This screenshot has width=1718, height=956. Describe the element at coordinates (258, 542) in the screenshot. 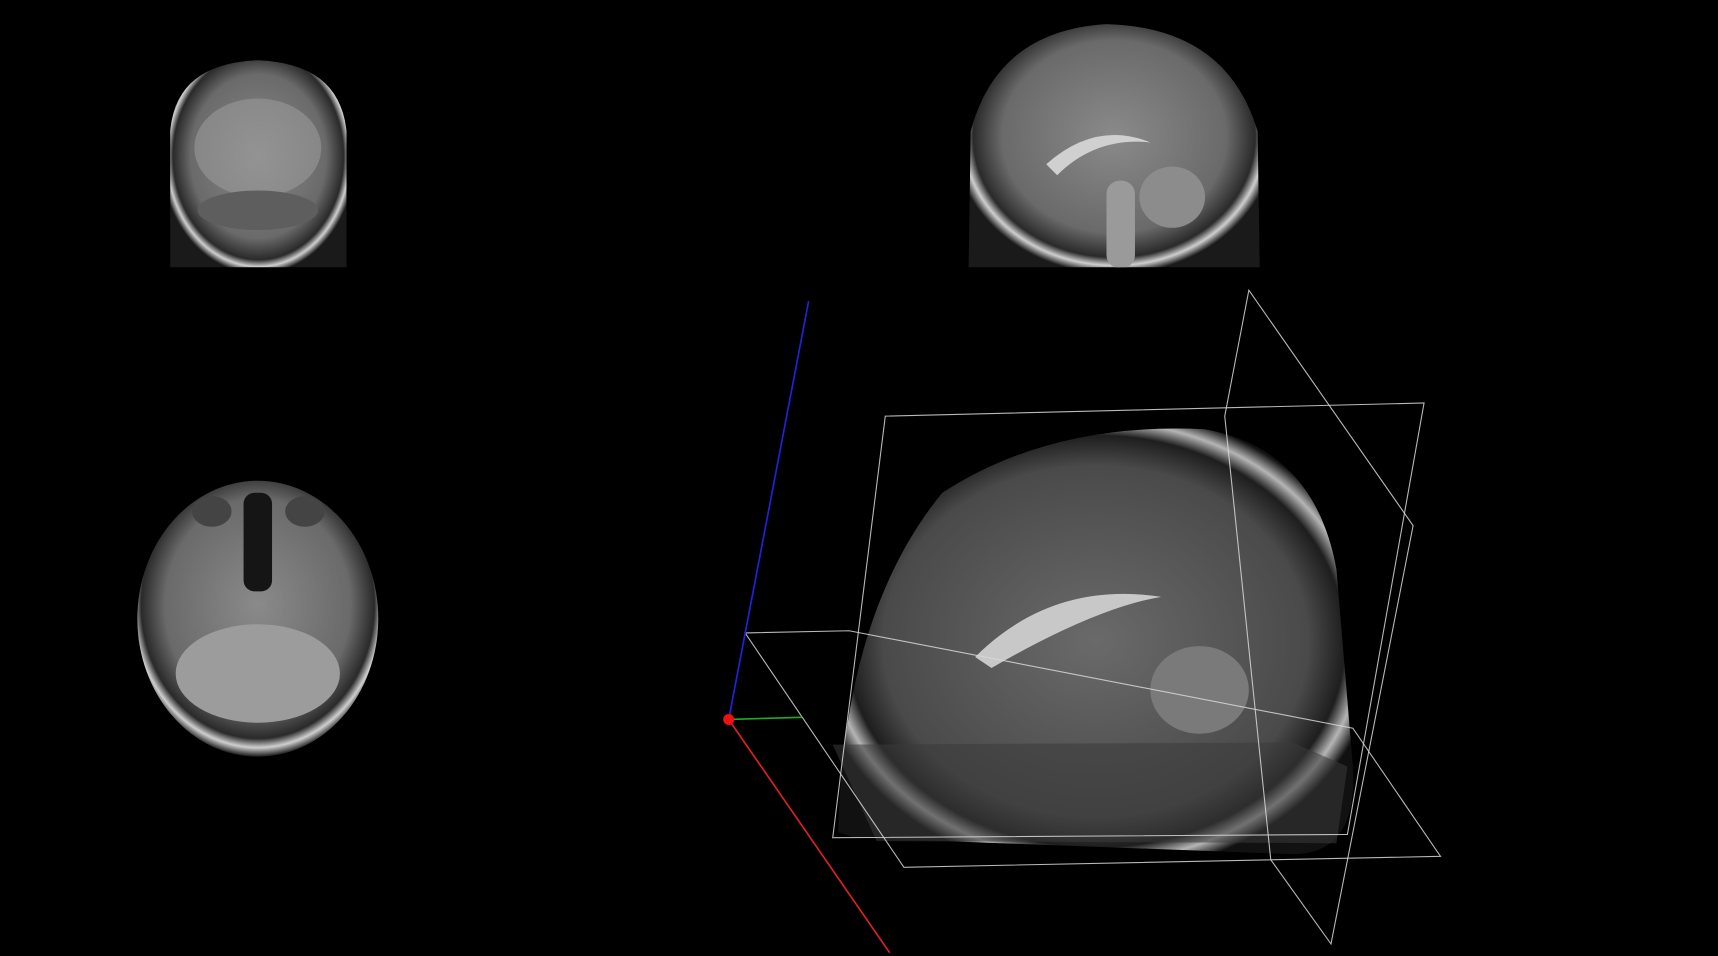

I see `sinus` at that location.